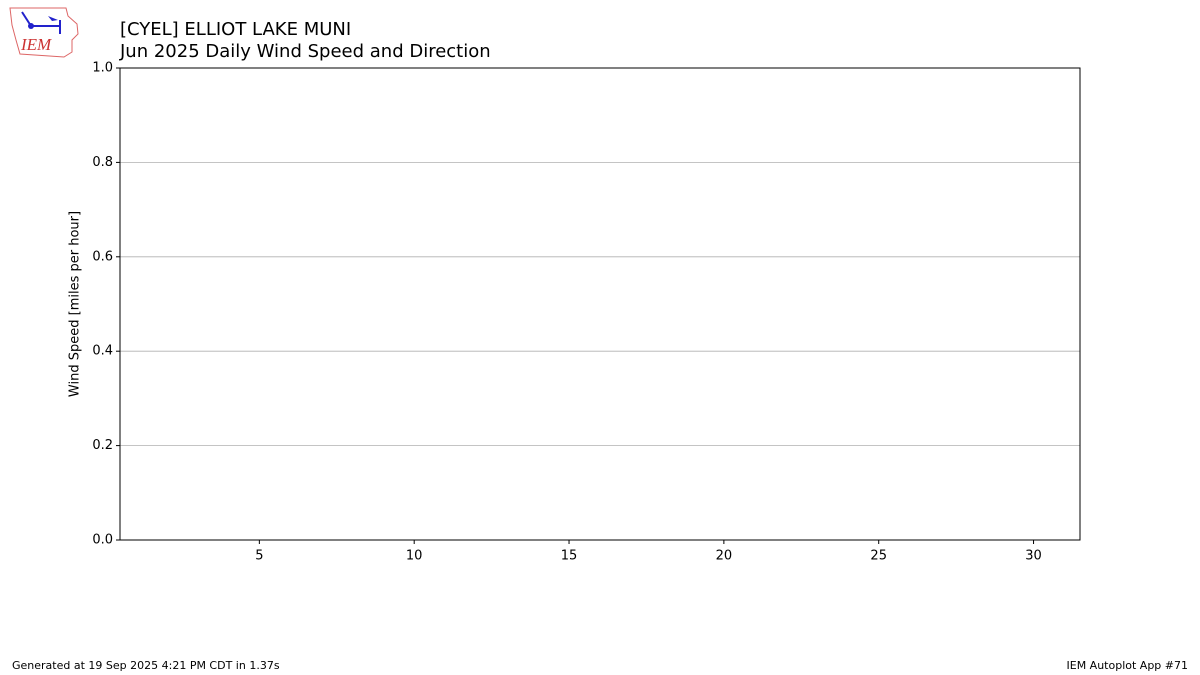 The width and height of the screenshot is (1200, 675). Describe the element at coordinates (44, 32) in the screenshot. I see `logo: IEM` at that location.